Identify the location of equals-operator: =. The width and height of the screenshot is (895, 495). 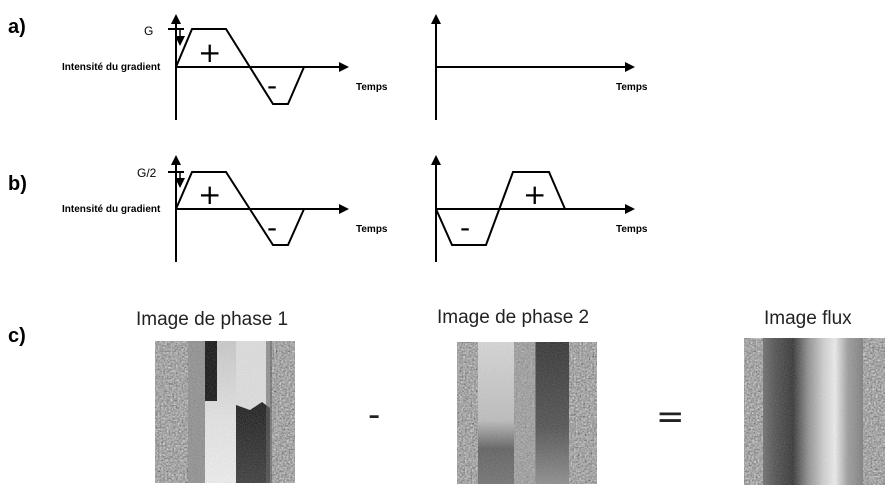
(670, 417).